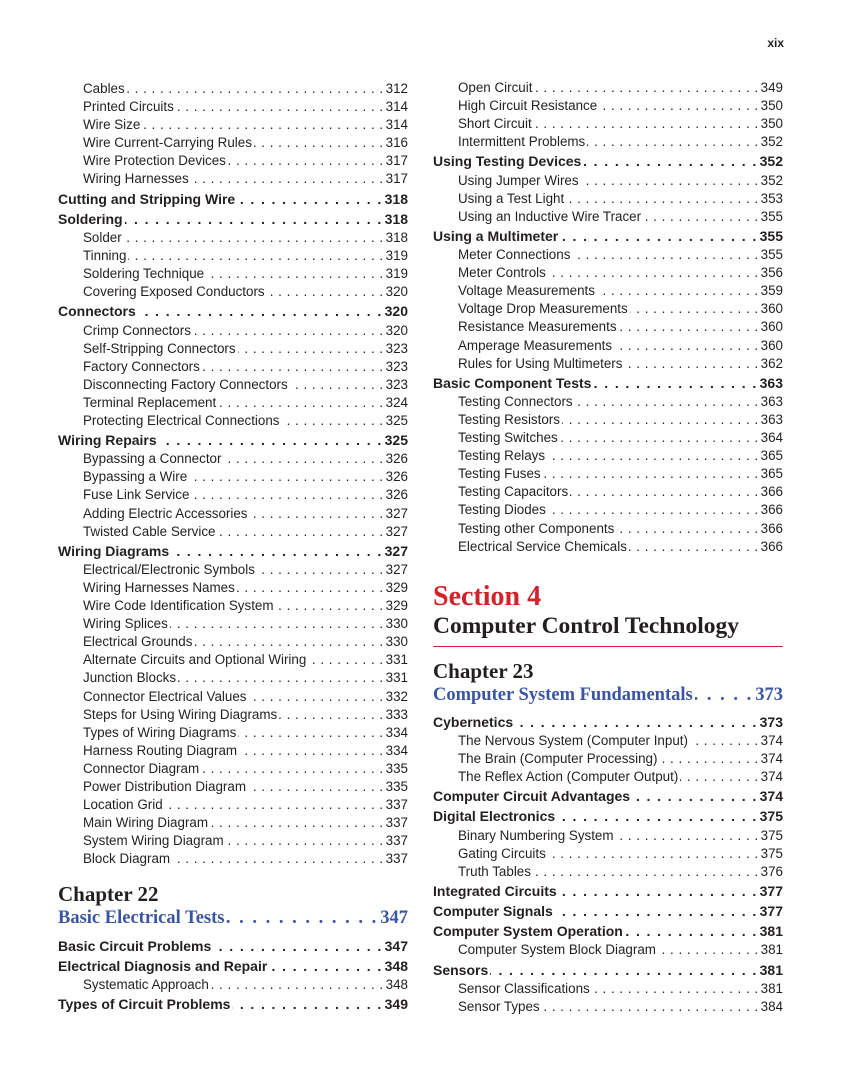  I want to click on toc-subentry: Block Diagram 337, so click(233, 859).